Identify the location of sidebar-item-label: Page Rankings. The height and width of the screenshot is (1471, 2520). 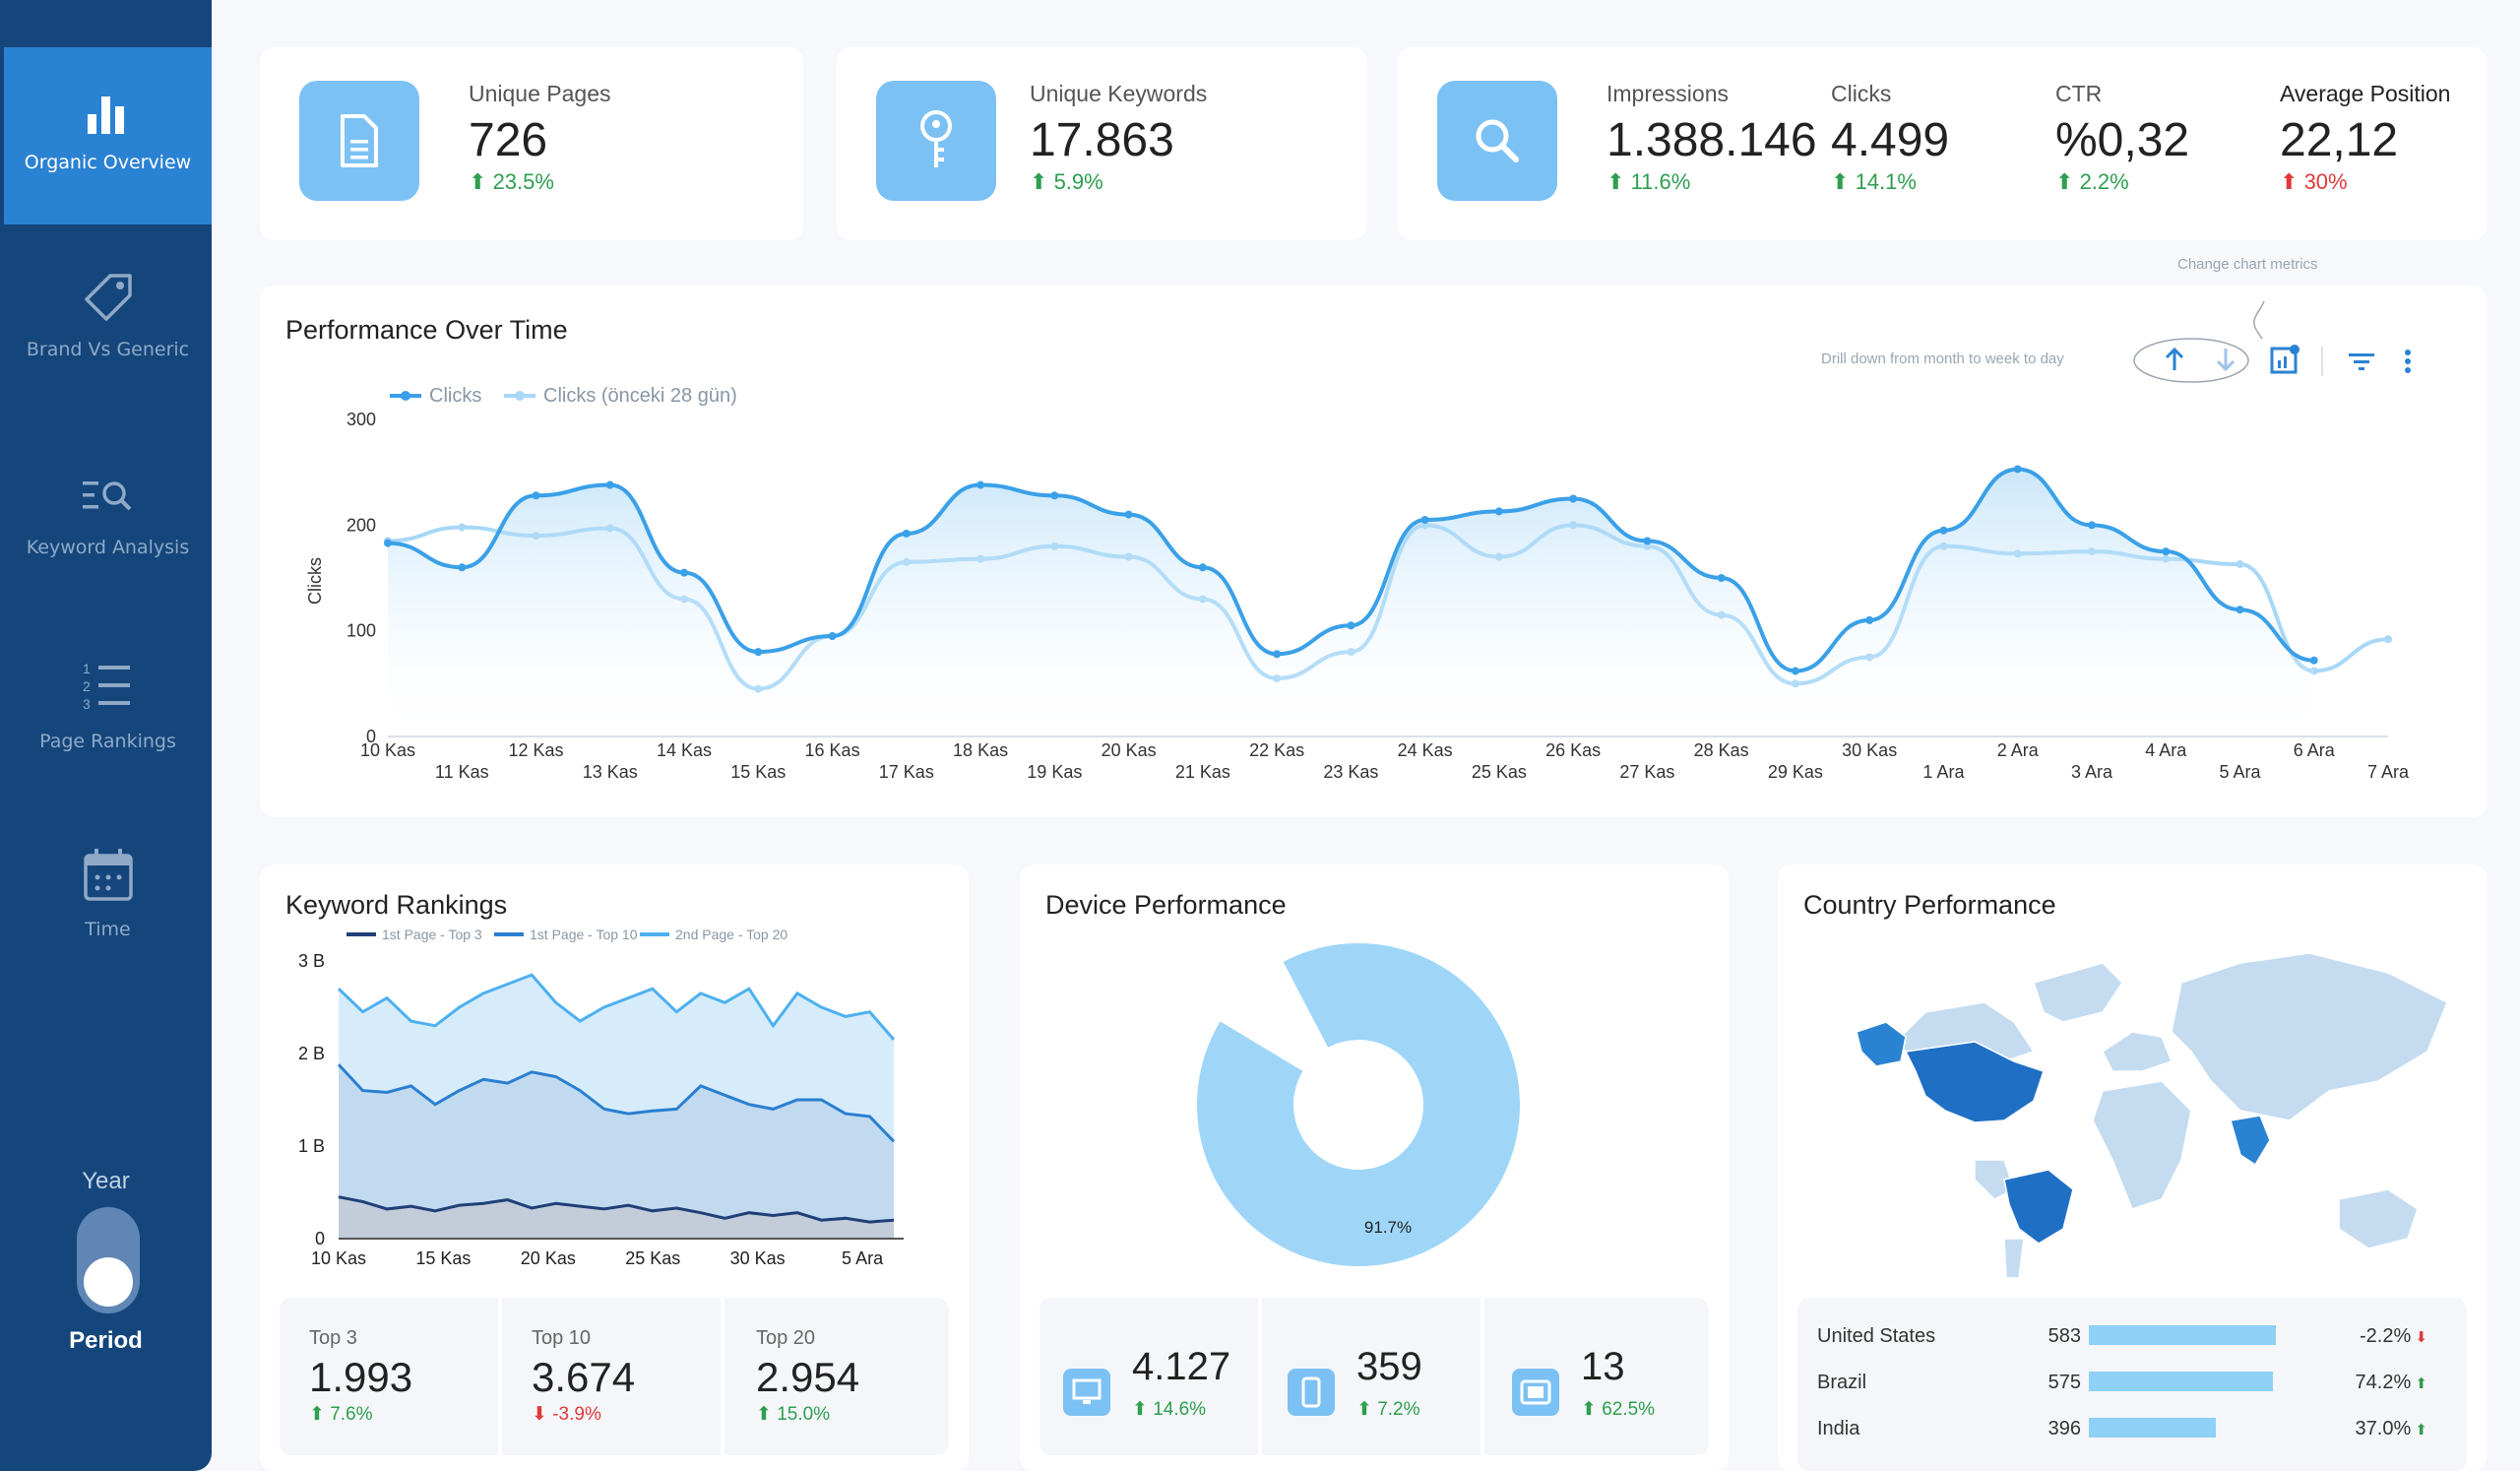
(107, 741).